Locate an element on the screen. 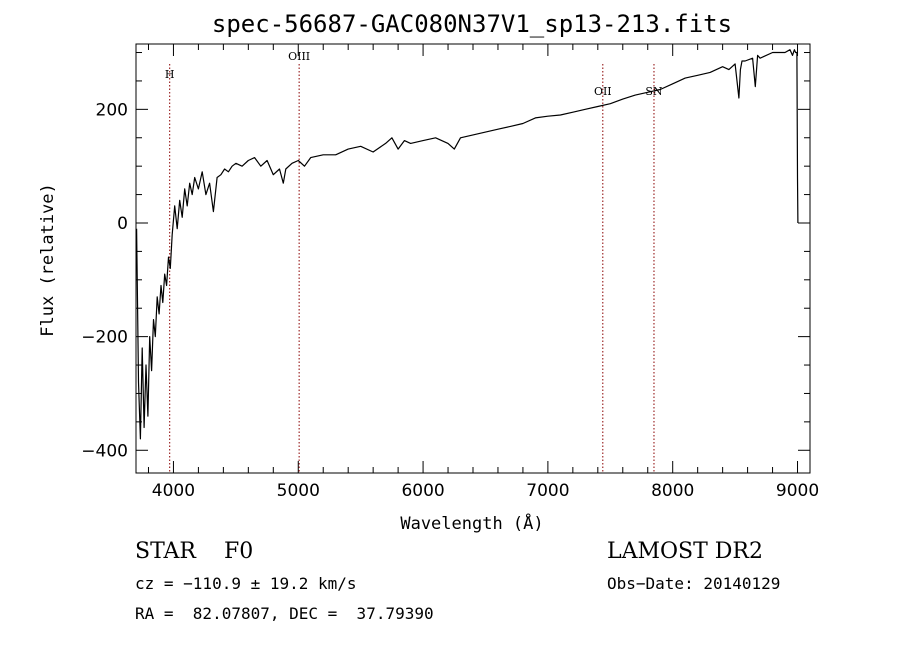 This screenshot has width=900, height=649. chart-title: spec-56687-GAC080N37V1_sp13-213.fits is located at coordinates (472, 24).